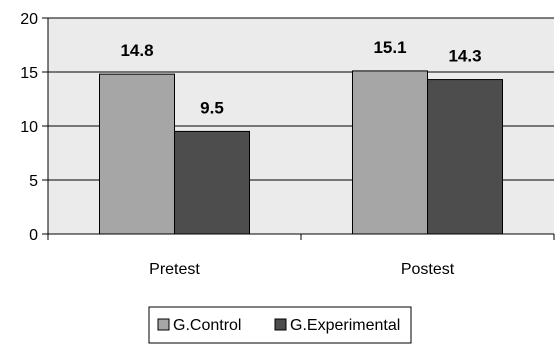 The width and height of the screenshot is (559, 350). Describe the element at coordinates (33, 235) in the screenshot. I see `y-tick-label: 0` at that location.